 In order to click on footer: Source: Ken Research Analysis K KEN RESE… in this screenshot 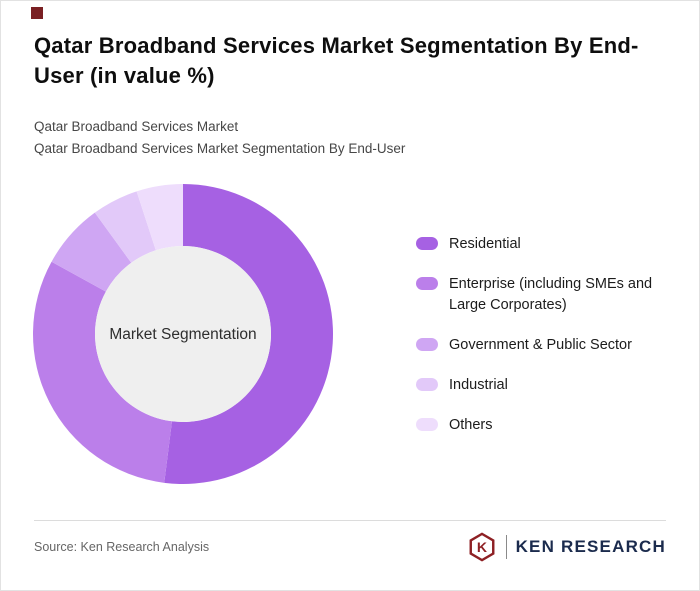, I will do `click(350, 547)`.